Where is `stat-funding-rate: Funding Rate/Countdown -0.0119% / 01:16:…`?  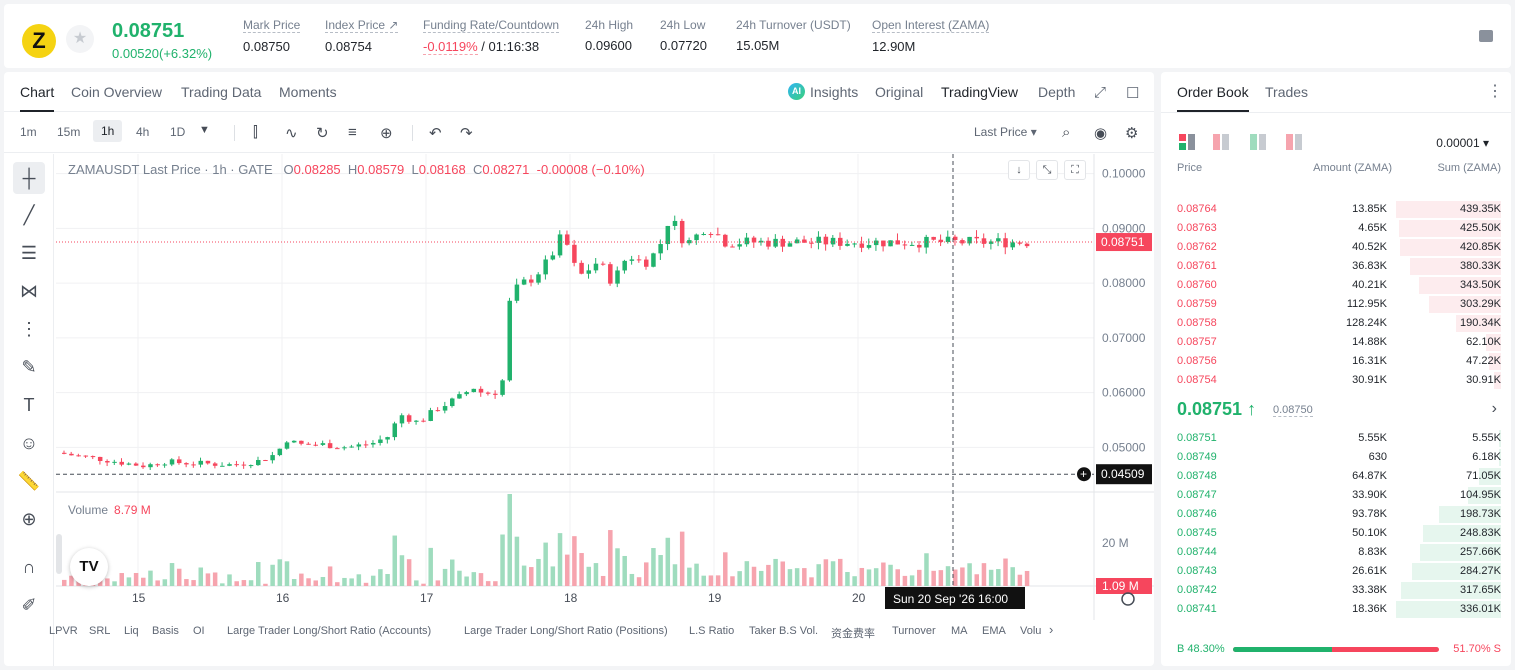 stat-funding-rate: Funding Rate/Countdown -0.0119% / 01:16:… is located at coordinates (491, 36).